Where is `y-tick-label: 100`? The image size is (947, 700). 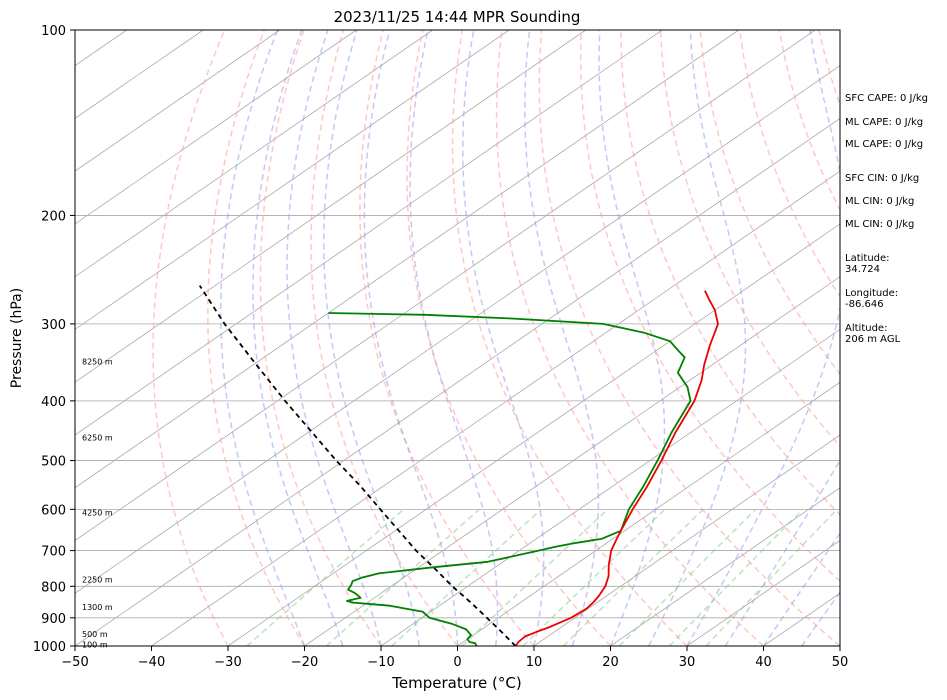 y-tick-label: 100 is located at coordinates (53, 31).